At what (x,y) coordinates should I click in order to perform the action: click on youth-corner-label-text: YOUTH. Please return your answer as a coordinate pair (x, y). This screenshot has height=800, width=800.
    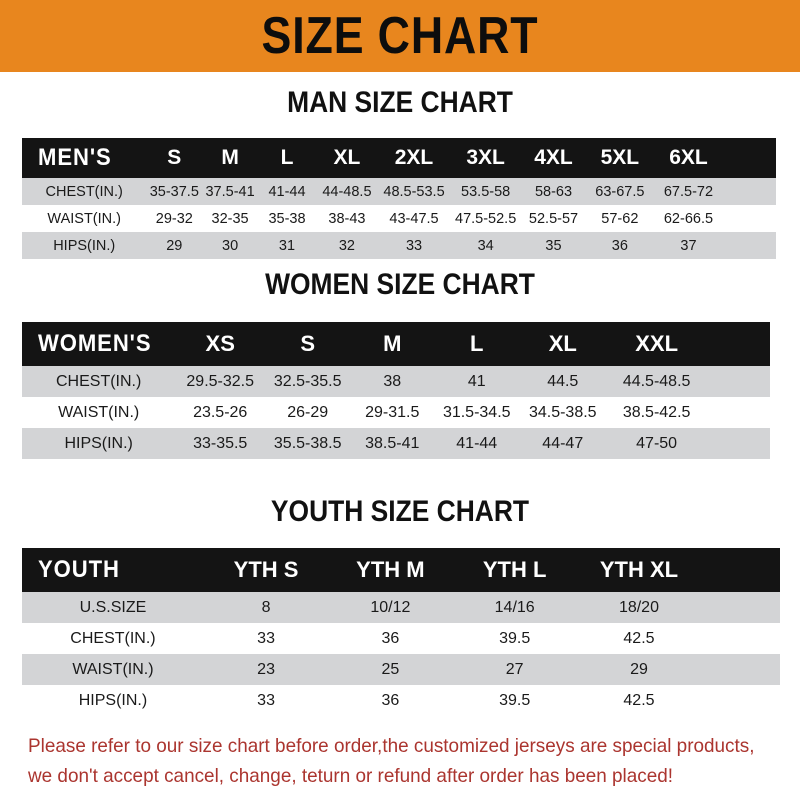
    Looking at the image, I should click on (79, 569).